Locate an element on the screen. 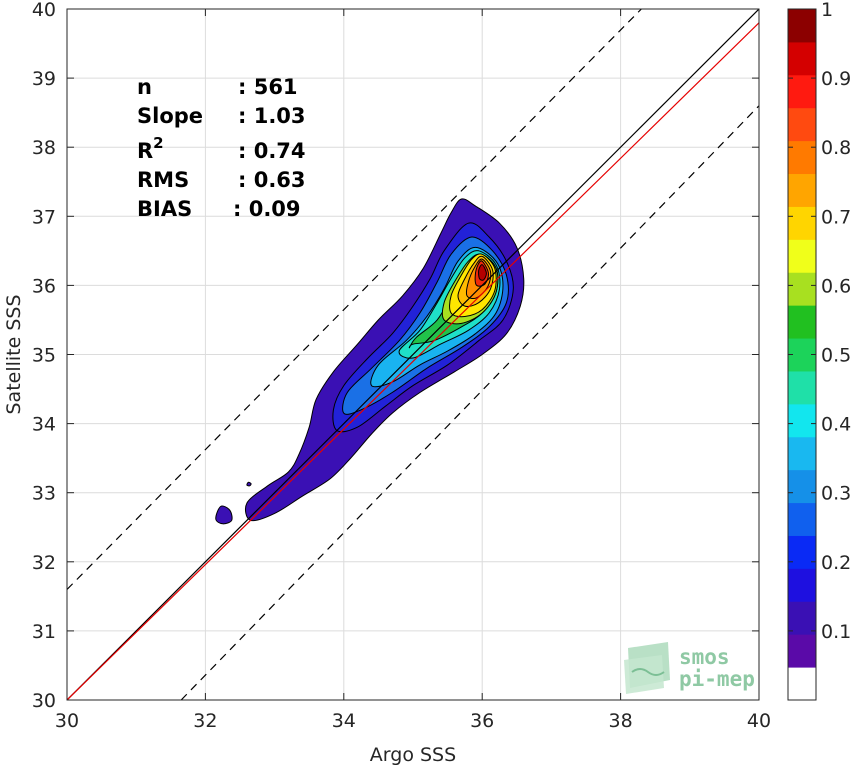 The width and height of the screenshot is (855, 767). y-tick-label: 31 is located at coordinates (44, 632).